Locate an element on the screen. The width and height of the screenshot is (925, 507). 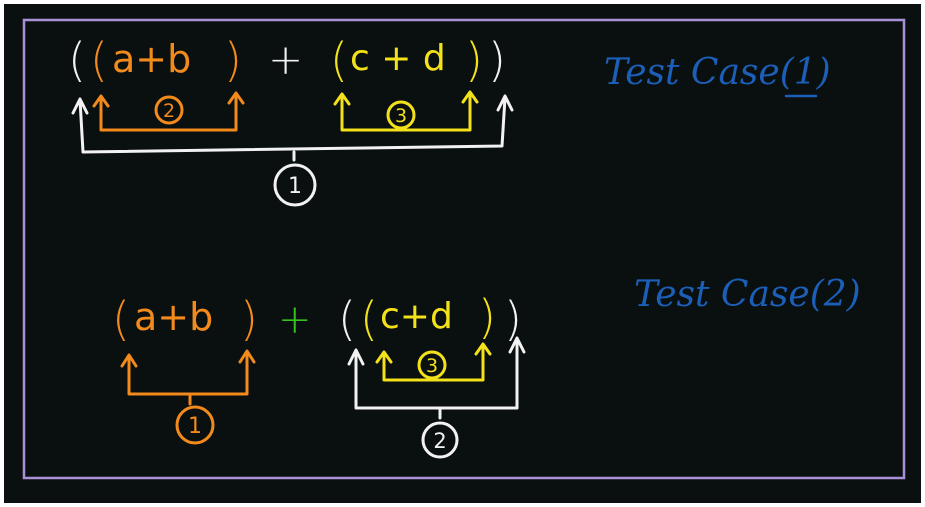
case2-inner-order-circle is located at coordinates (432, 365).